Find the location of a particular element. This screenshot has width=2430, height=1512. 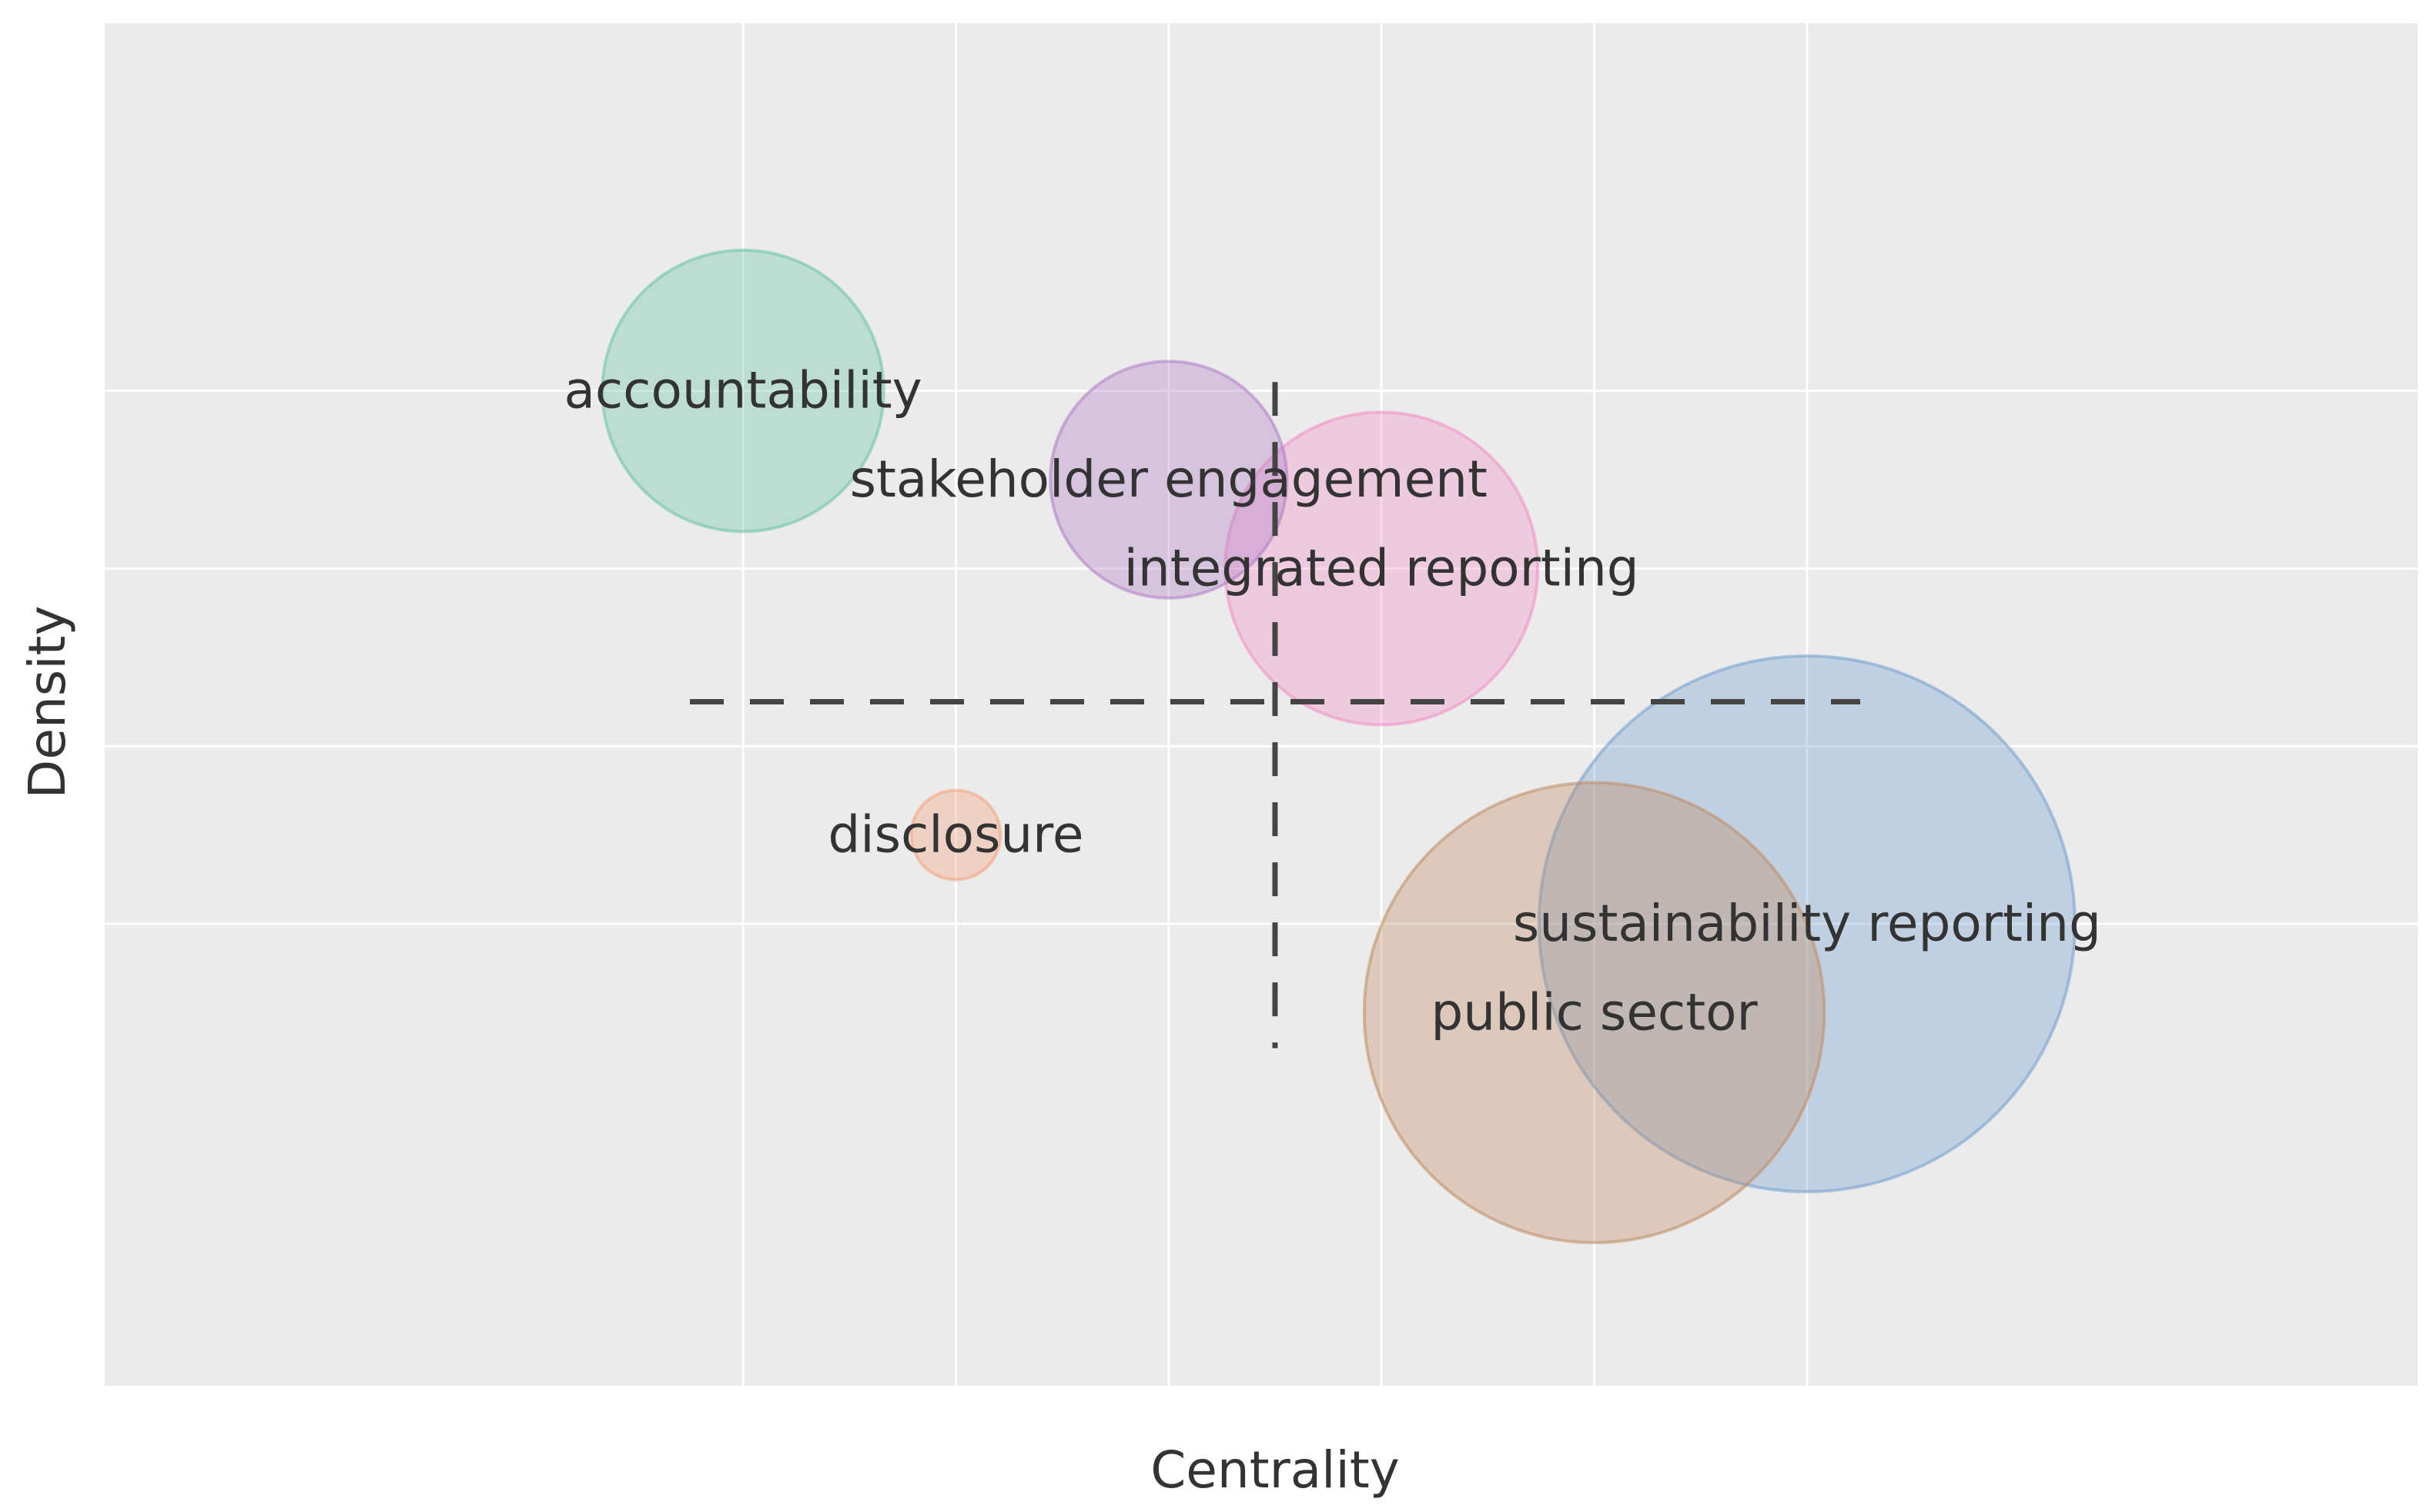

label-accountability: accountability is located at coordinates (743, 390).